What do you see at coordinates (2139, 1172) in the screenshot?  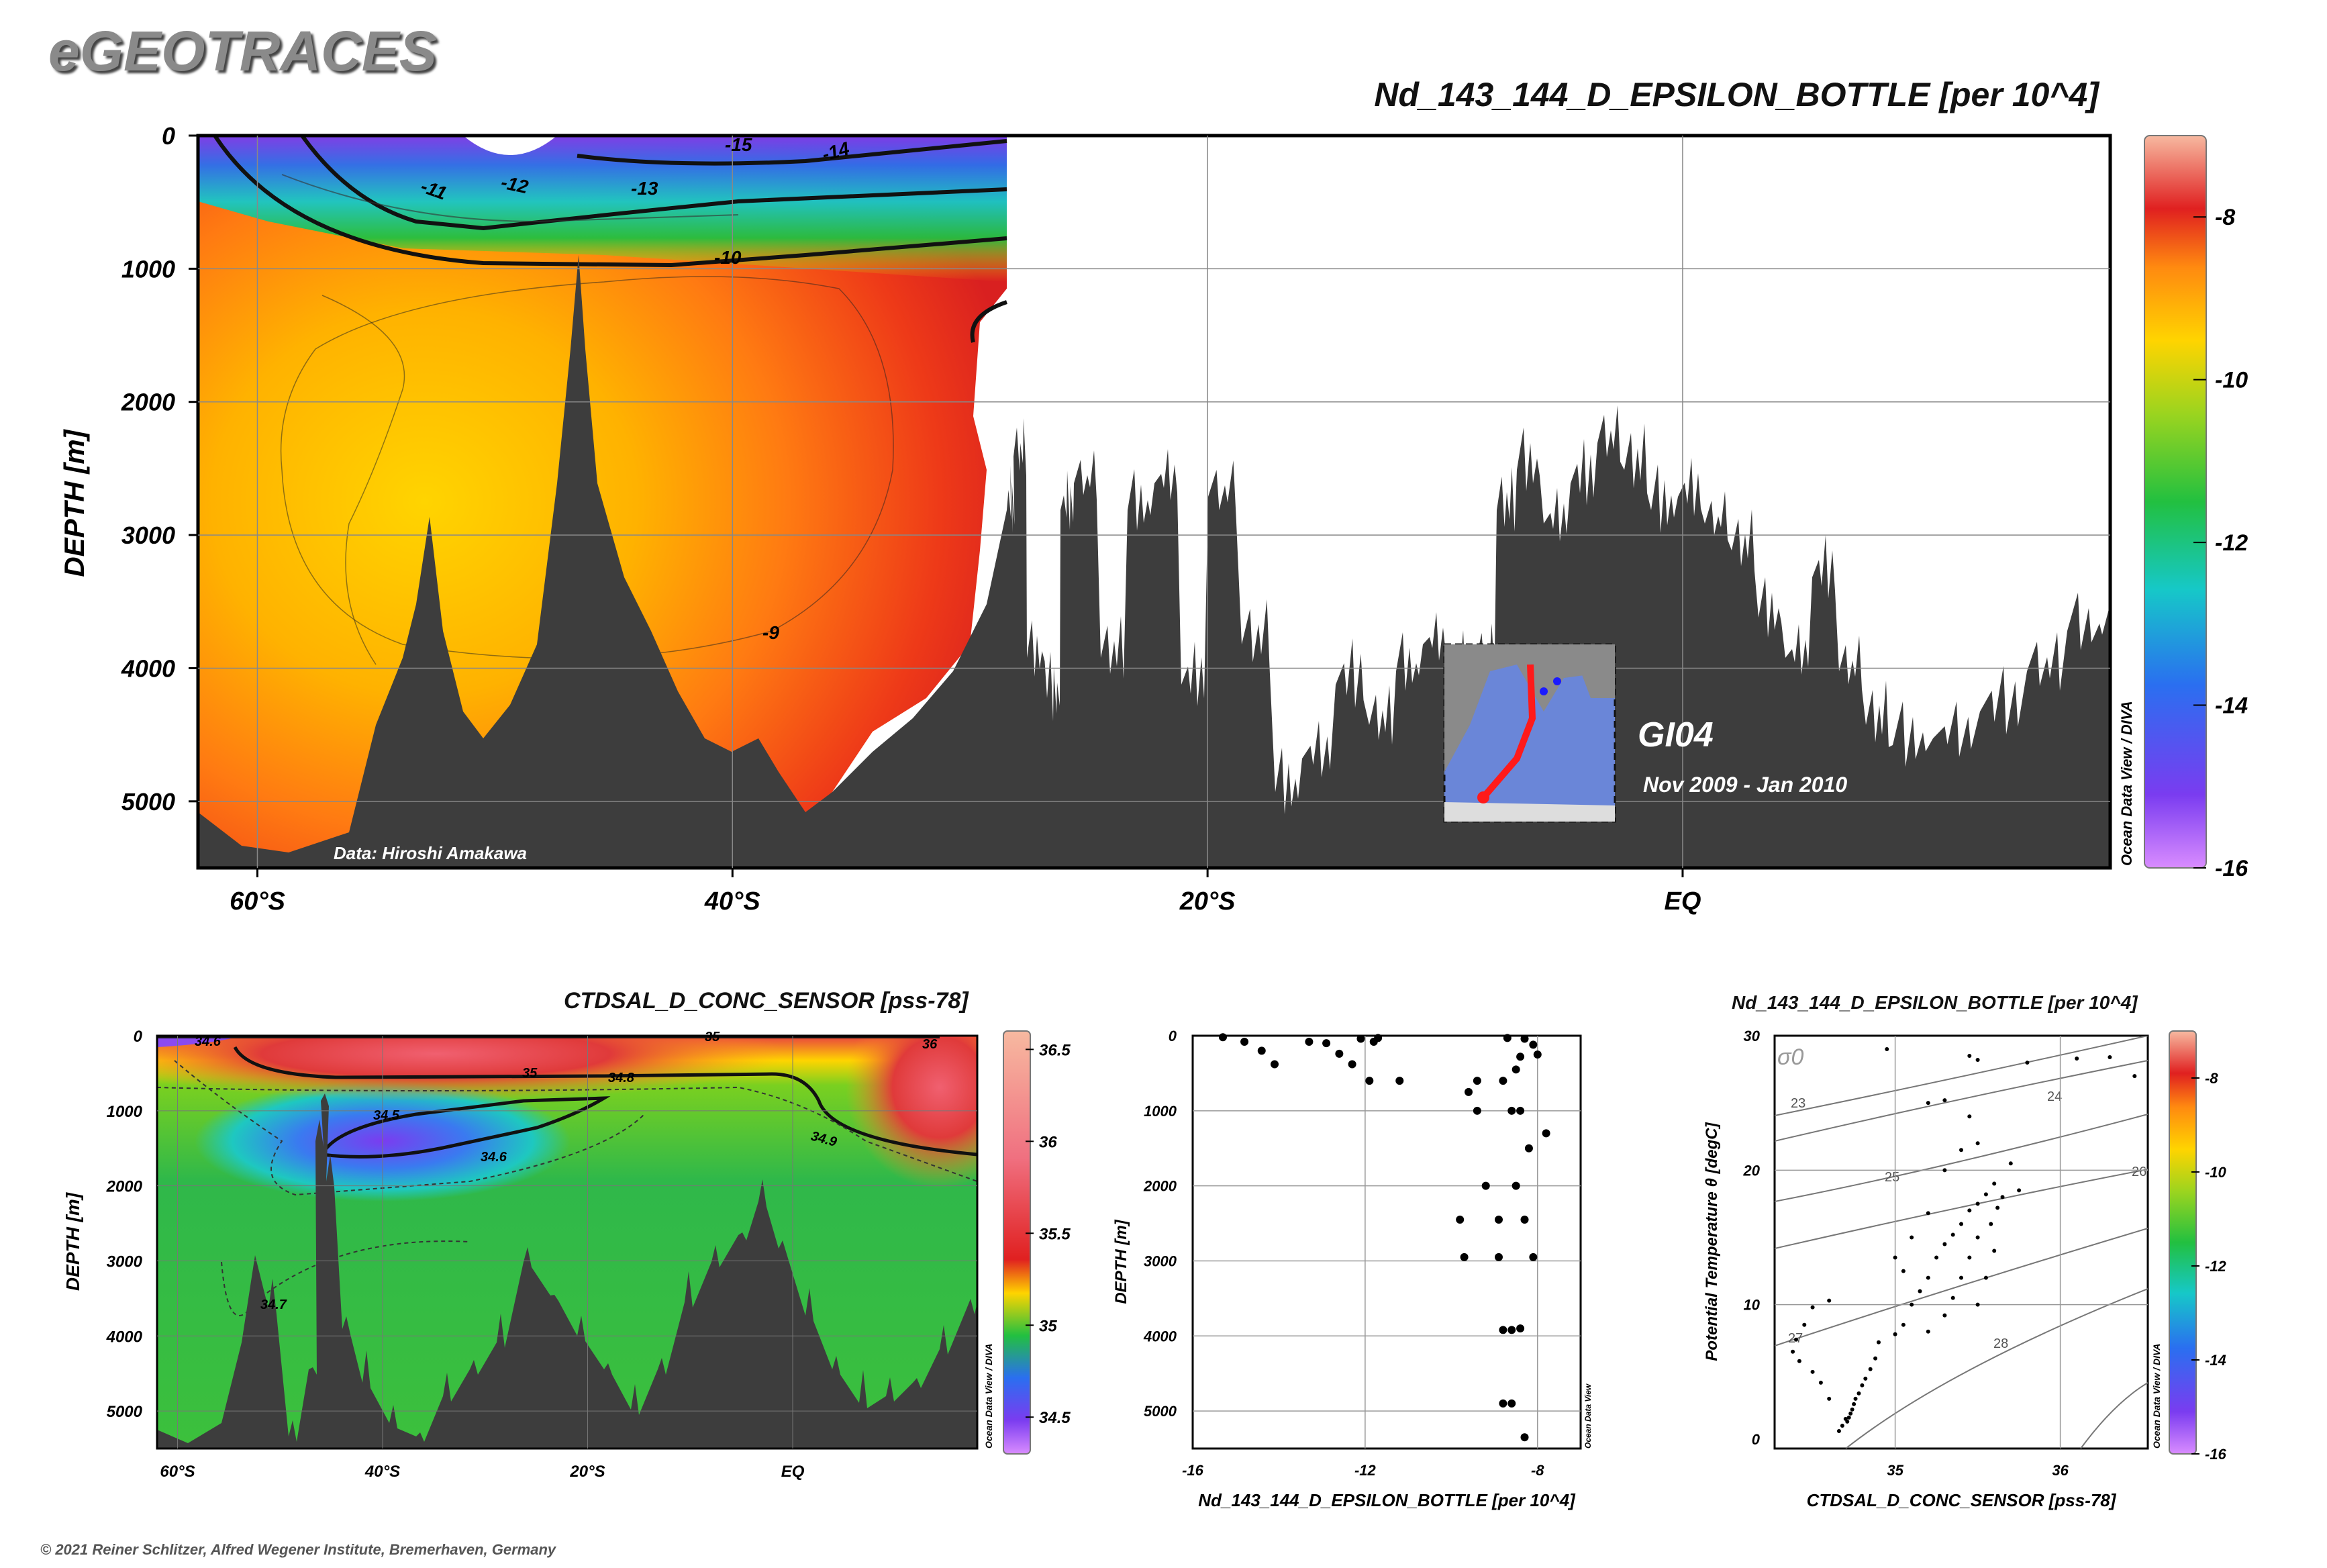 I see `isopycnal-label: 26` at bounding box center [2139, 1172].